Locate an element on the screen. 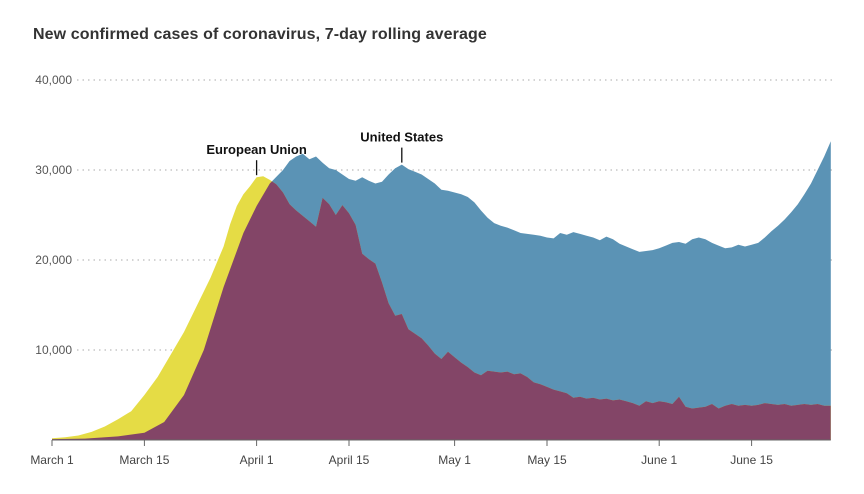 The width and height of the screenshot is (864, 494). y-tick-label: 20,000 is located at coordinates (53, 260).